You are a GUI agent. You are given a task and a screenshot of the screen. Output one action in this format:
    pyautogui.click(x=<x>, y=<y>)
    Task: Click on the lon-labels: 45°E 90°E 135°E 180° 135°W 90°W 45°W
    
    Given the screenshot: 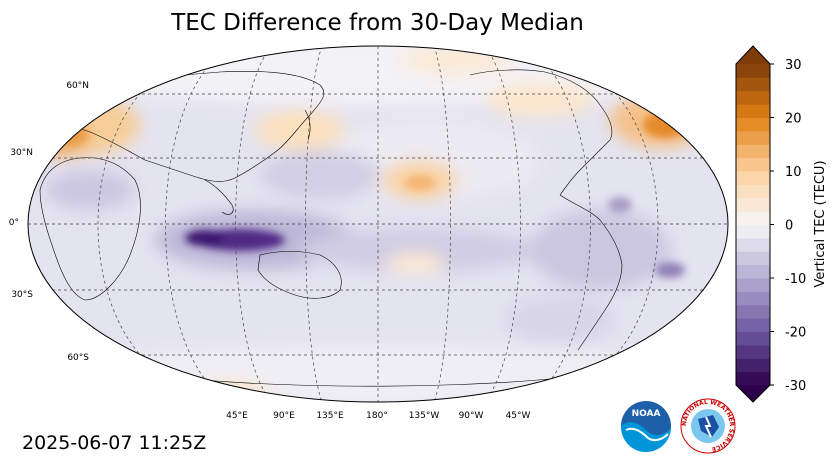 What is the action you would take?
    pyautogui.click(x=378, y=416)
    